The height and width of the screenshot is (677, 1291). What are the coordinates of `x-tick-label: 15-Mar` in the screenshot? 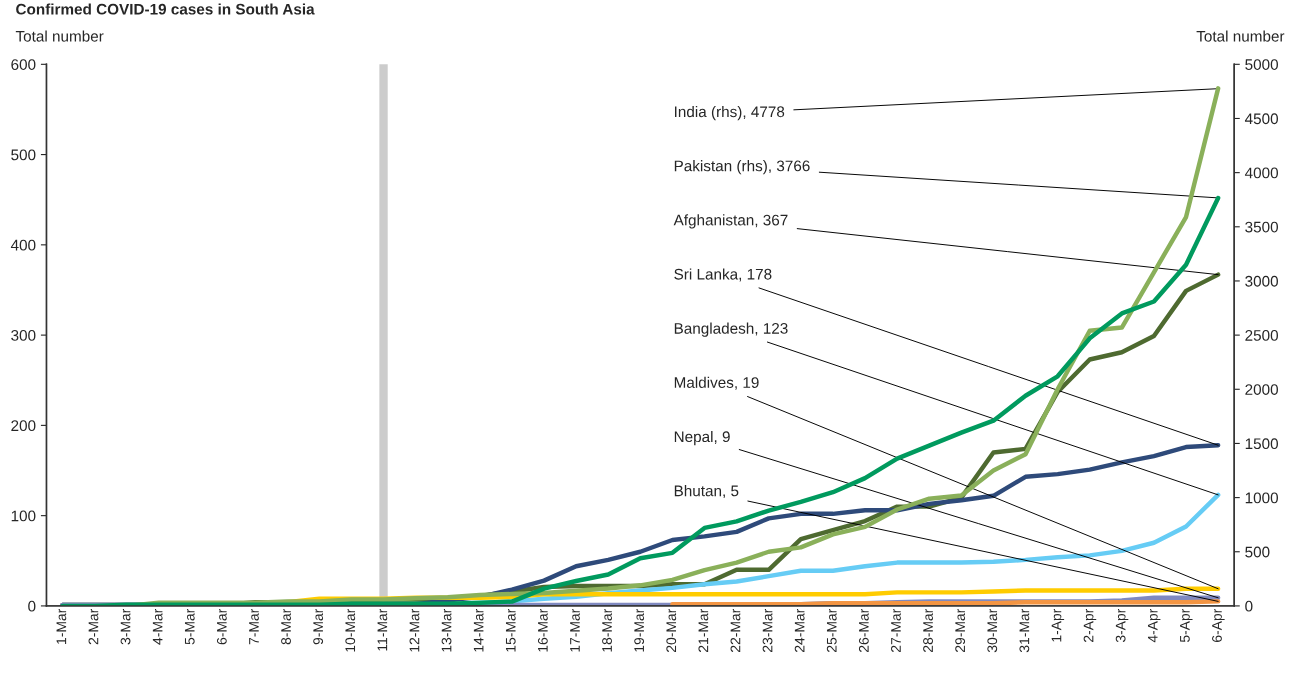 It's located at (510, 630).